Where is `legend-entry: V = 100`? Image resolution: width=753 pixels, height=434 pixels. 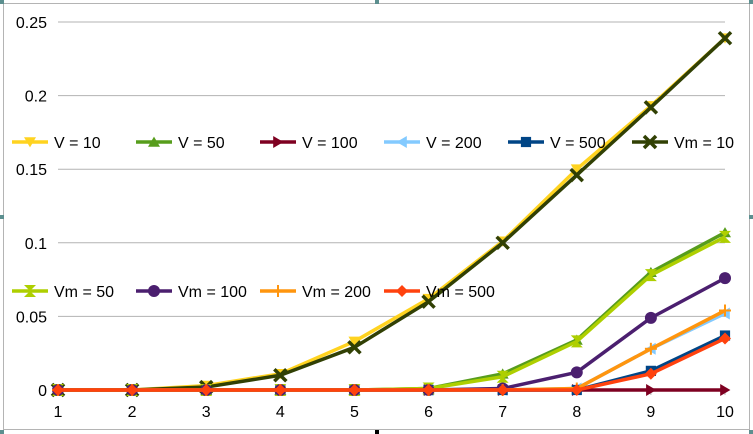
legend-entry: V = 100 is located at coordinates (309, 143).